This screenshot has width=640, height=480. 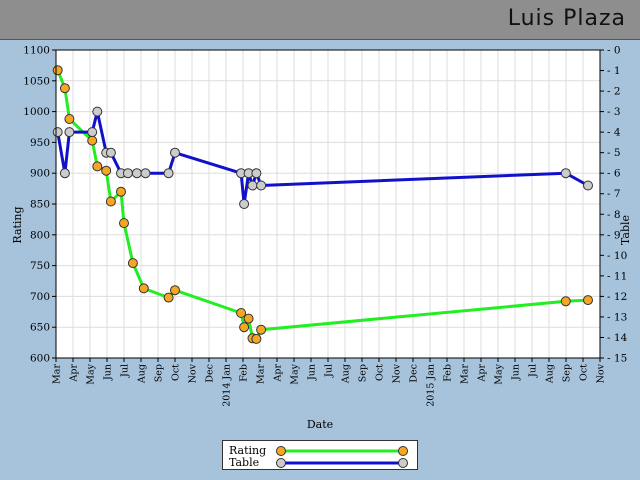 I want to click on y-axis-left: 600 650 700 750 800 850 900 950 1000 1050 1100, so click(x=39, y=205).